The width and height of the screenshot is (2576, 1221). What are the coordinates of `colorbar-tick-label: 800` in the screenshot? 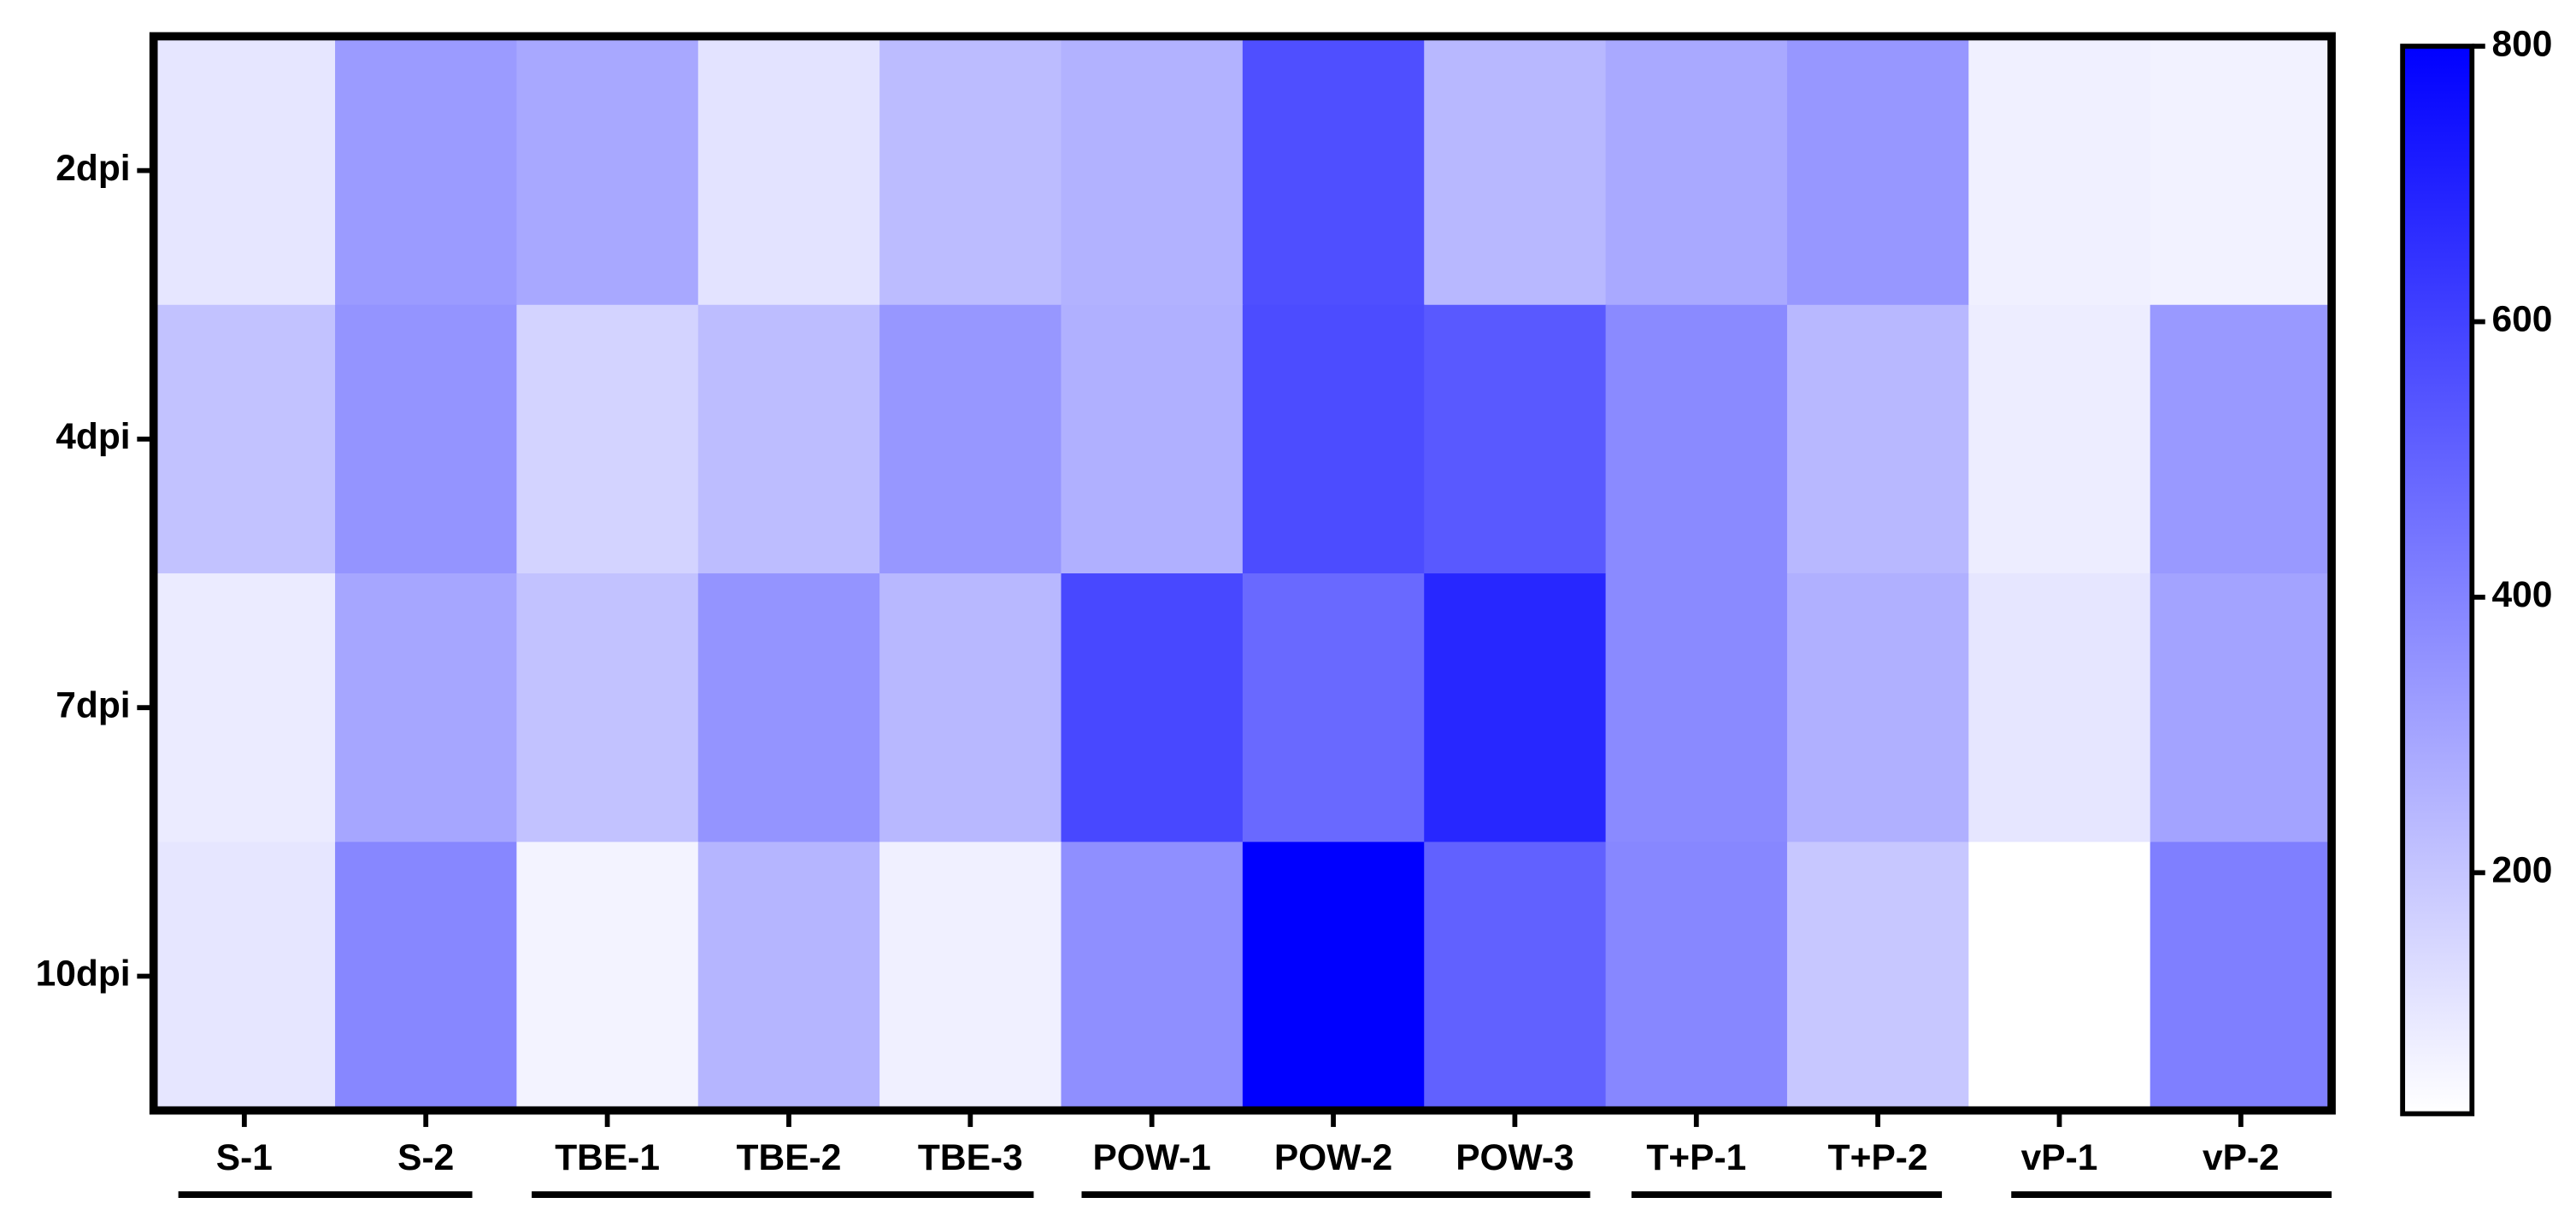 It's located at (2521, 44).